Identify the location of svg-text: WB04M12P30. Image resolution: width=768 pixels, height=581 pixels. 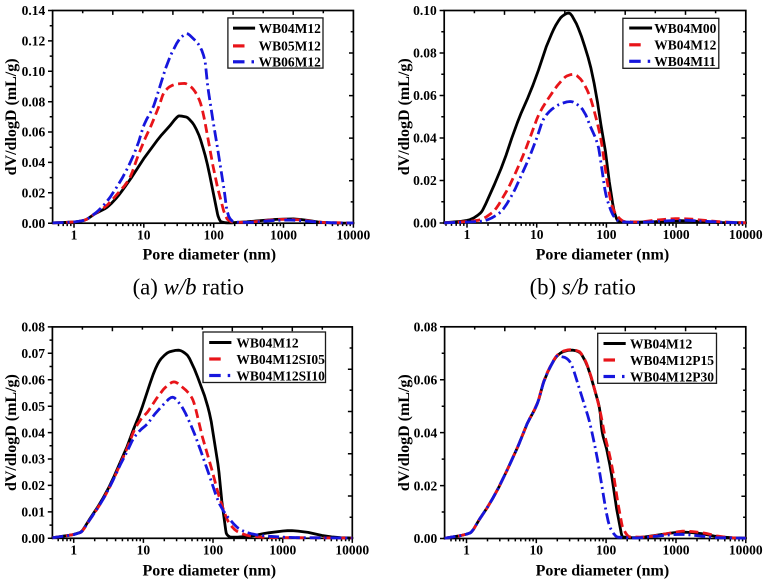
(672, 376).